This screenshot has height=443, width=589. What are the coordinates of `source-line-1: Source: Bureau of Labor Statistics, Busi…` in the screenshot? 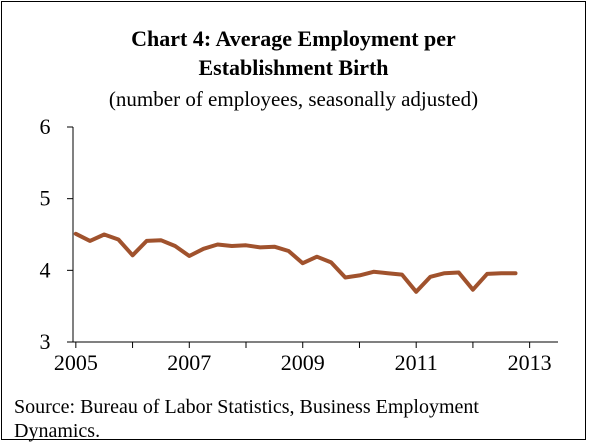 It's located at (246, 407).